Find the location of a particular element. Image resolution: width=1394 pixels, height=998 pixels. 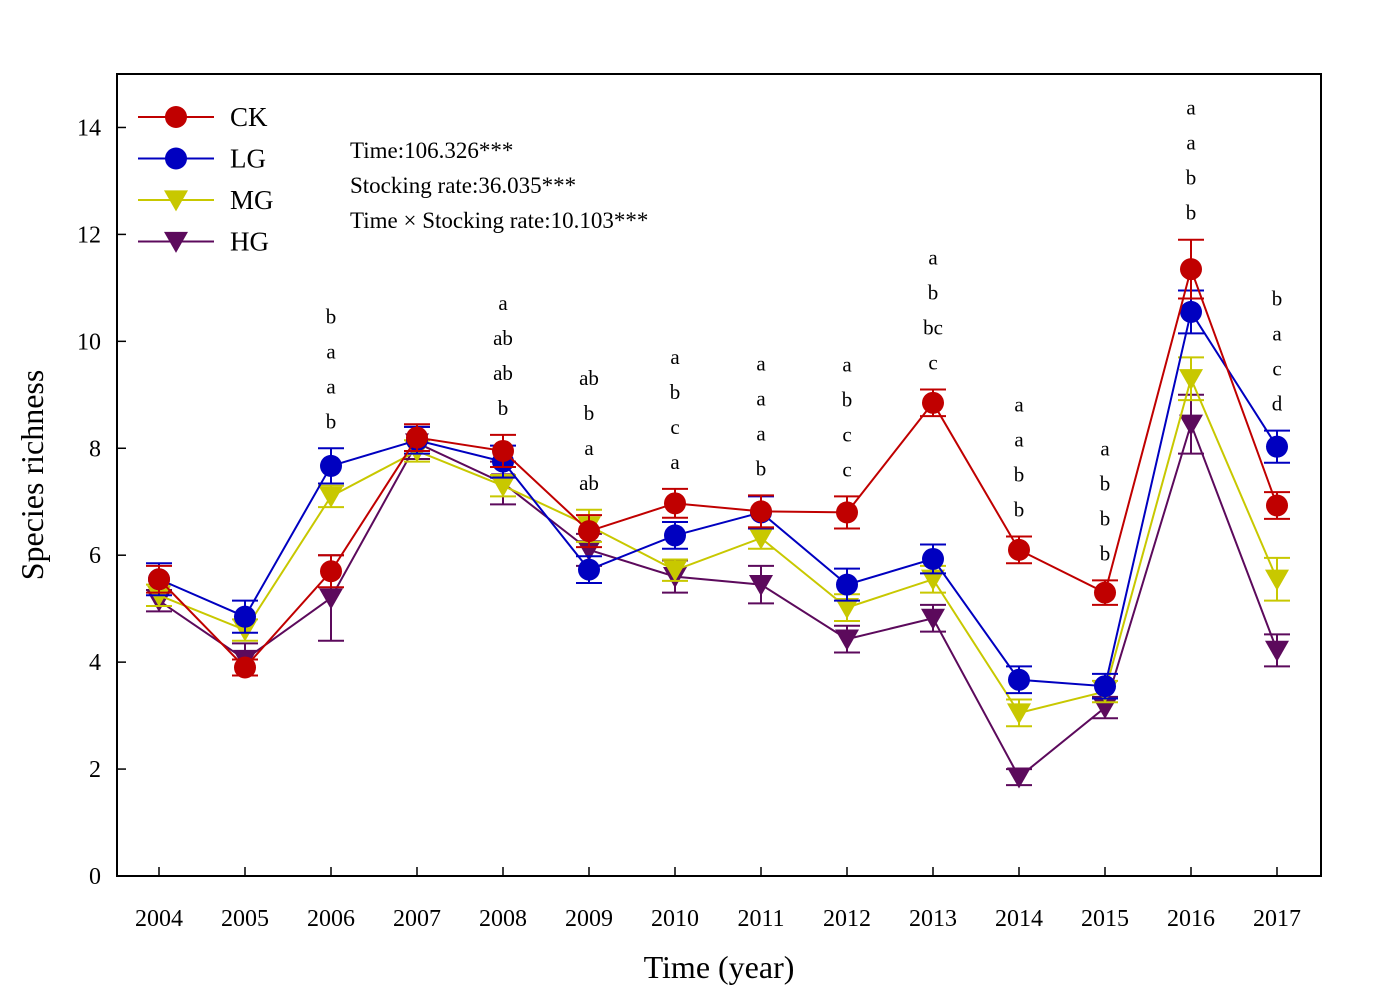

annotation-time: Time:106.326*** is located at coordinates (431, 150).